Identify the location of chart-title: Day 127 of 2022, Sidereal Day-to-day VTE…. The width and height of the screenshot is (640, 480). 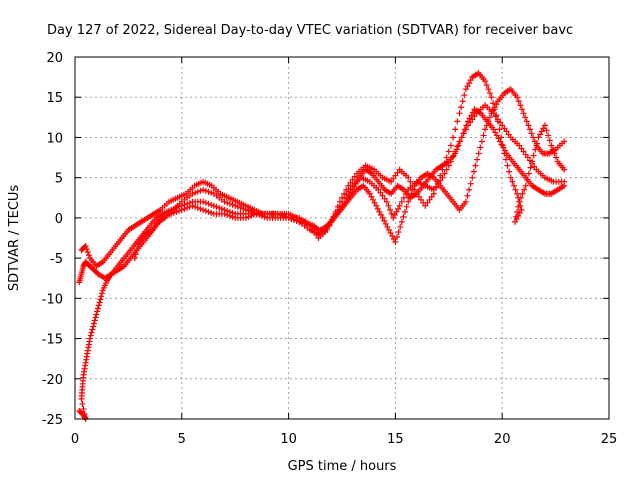
(310, 30).